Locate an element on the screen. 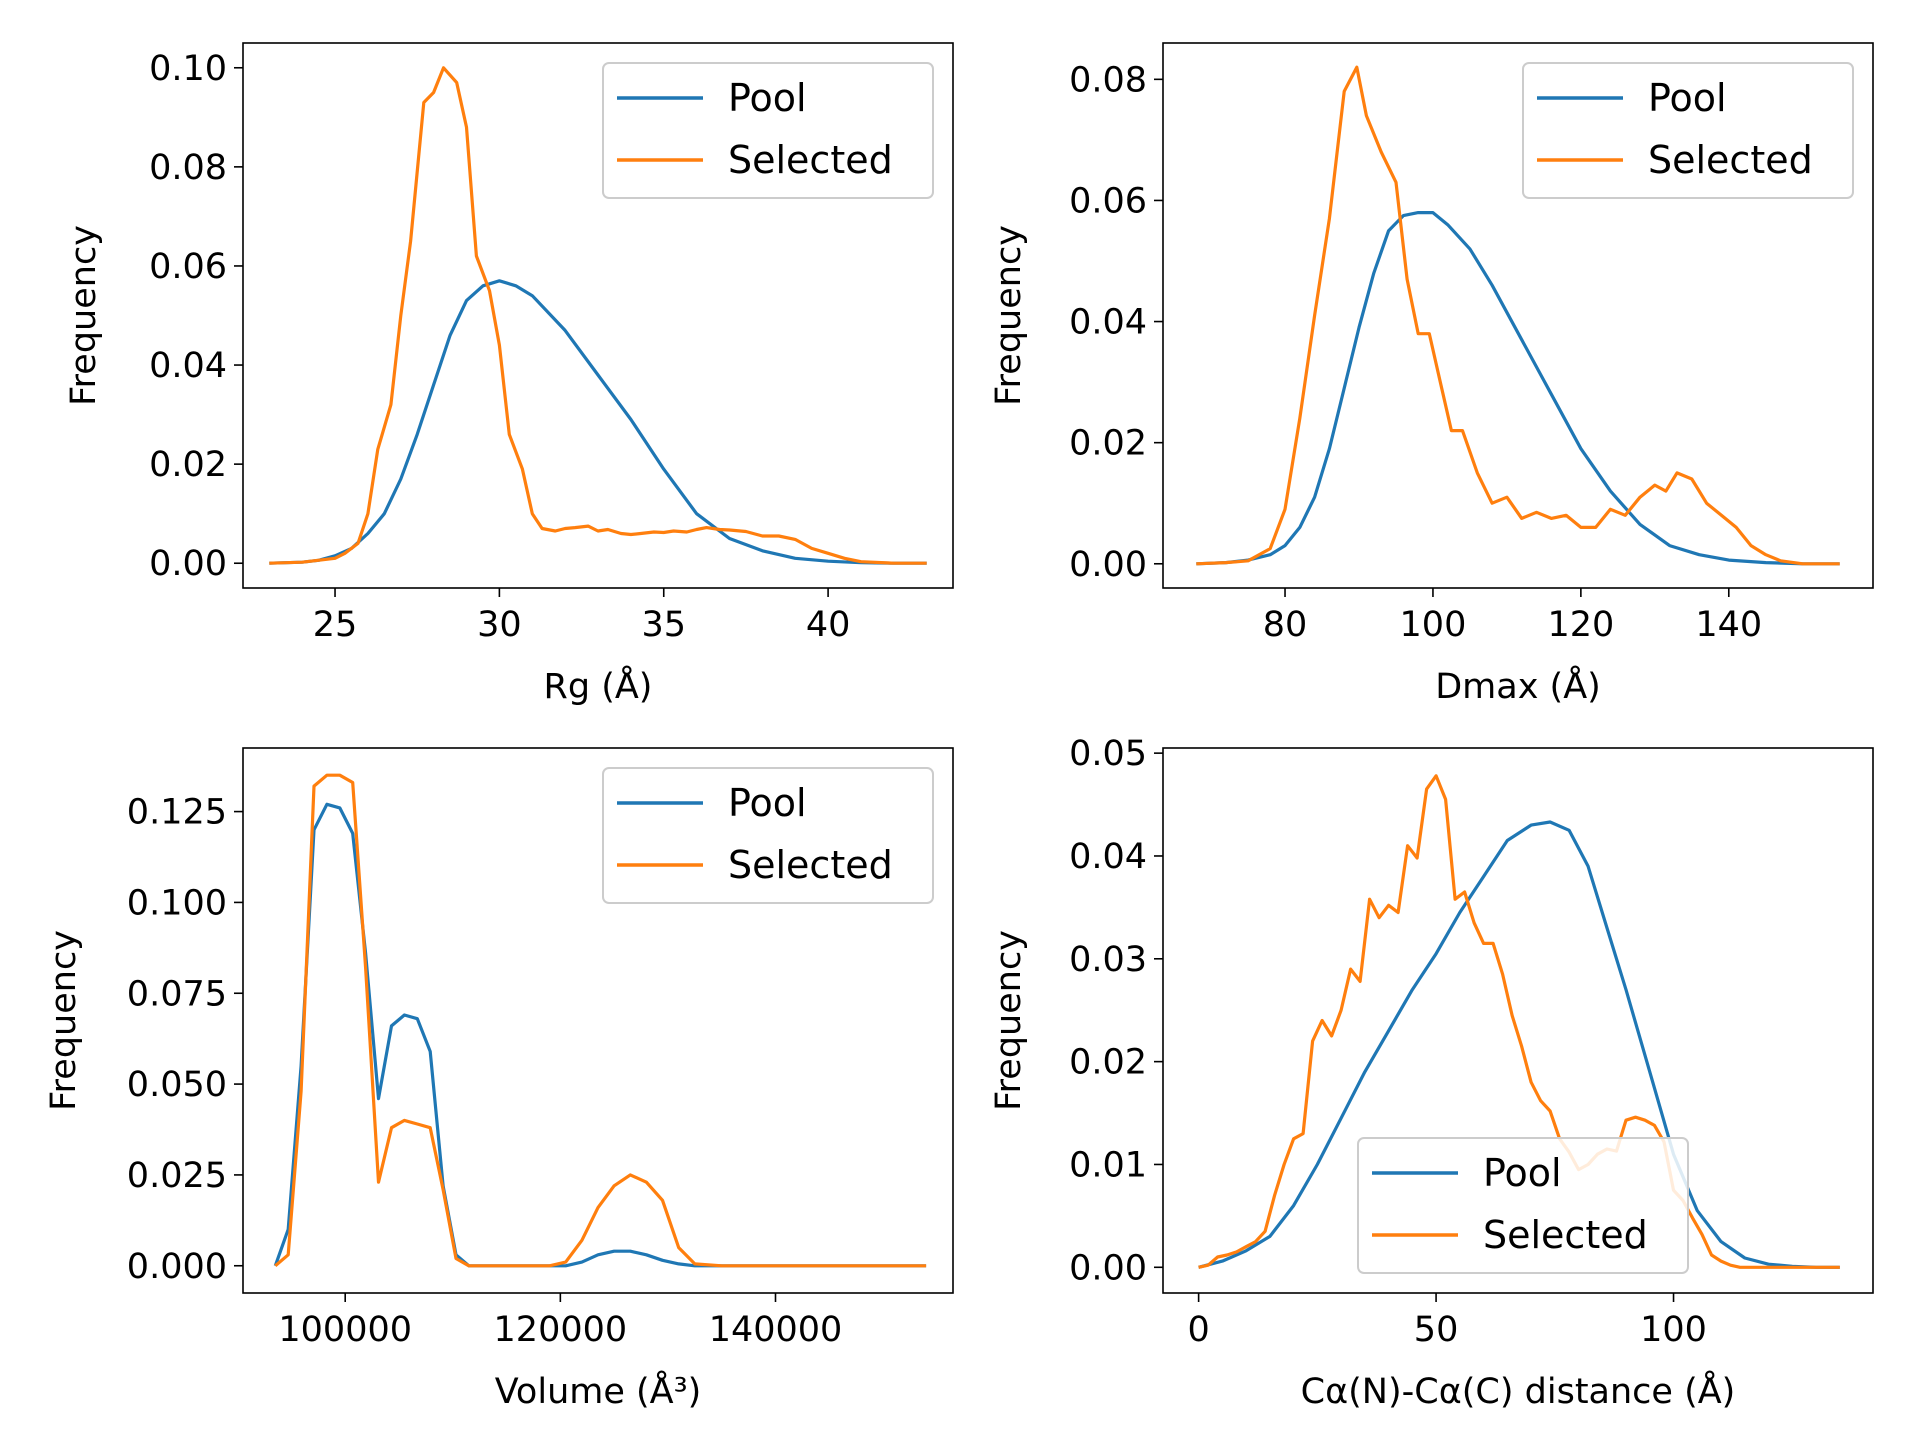  x-tick-label: 120000 is located at coordinates (561, 1330).